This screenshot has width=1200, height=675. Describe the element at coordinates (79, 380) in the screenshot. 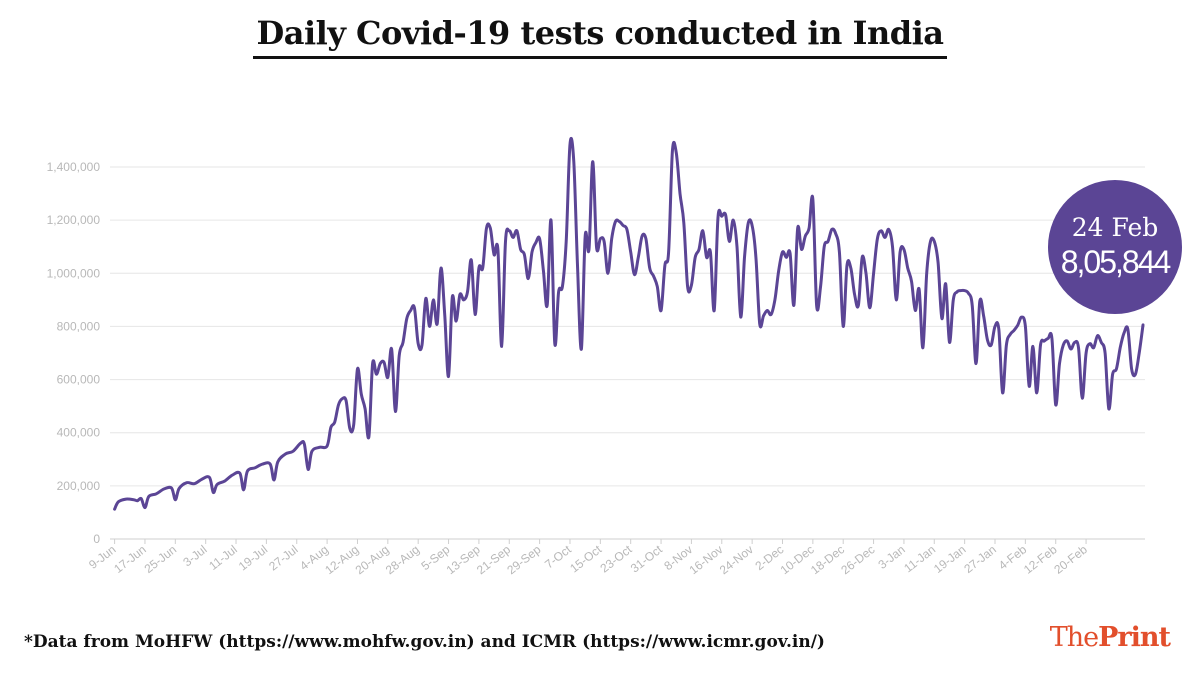

I see `y-tick-label: 600,000` at that location.